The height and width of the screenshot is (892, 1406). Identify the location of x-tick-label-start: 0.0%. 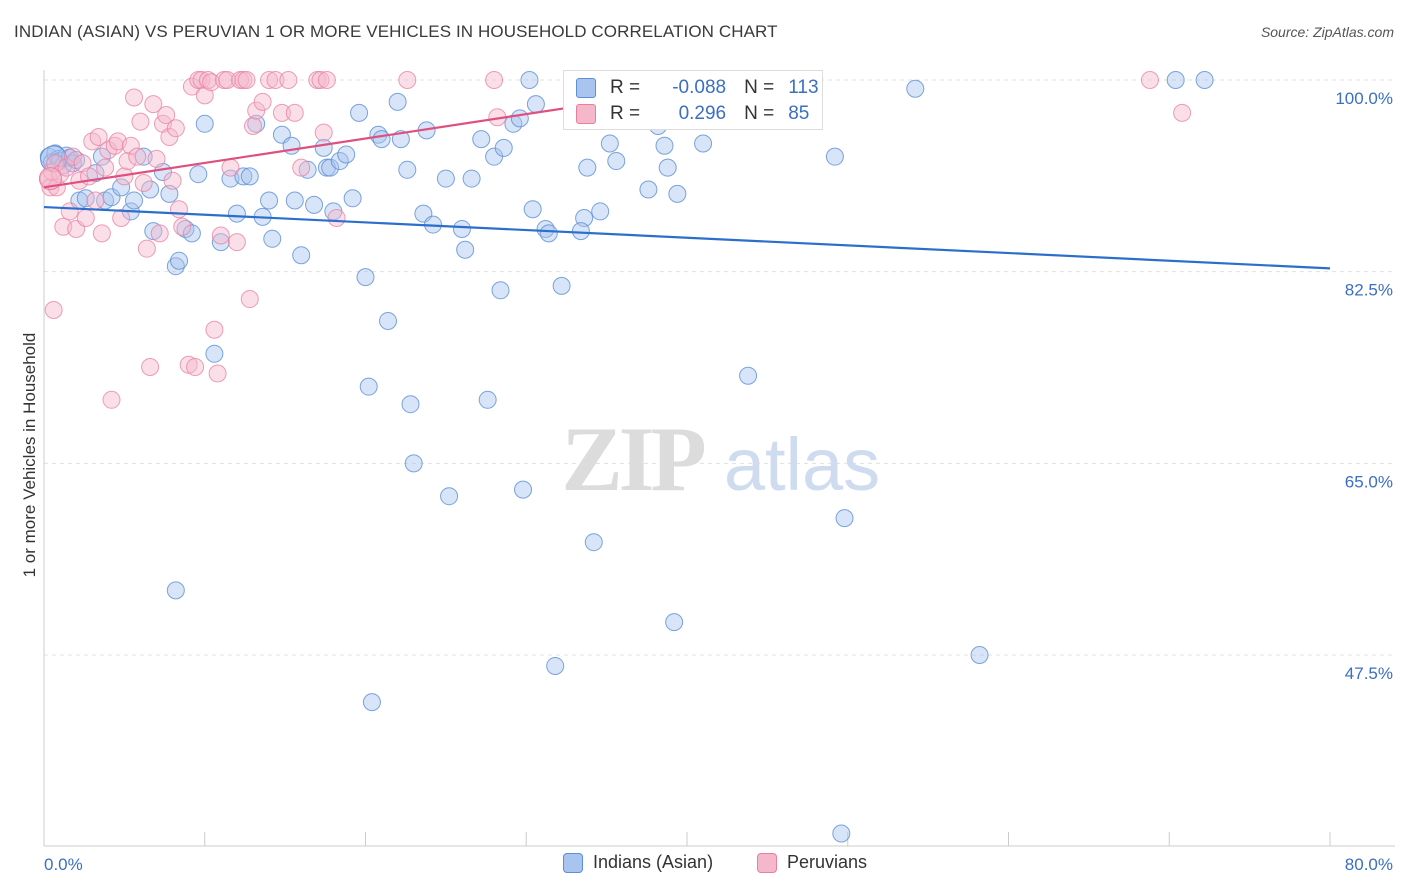
(63, 864).